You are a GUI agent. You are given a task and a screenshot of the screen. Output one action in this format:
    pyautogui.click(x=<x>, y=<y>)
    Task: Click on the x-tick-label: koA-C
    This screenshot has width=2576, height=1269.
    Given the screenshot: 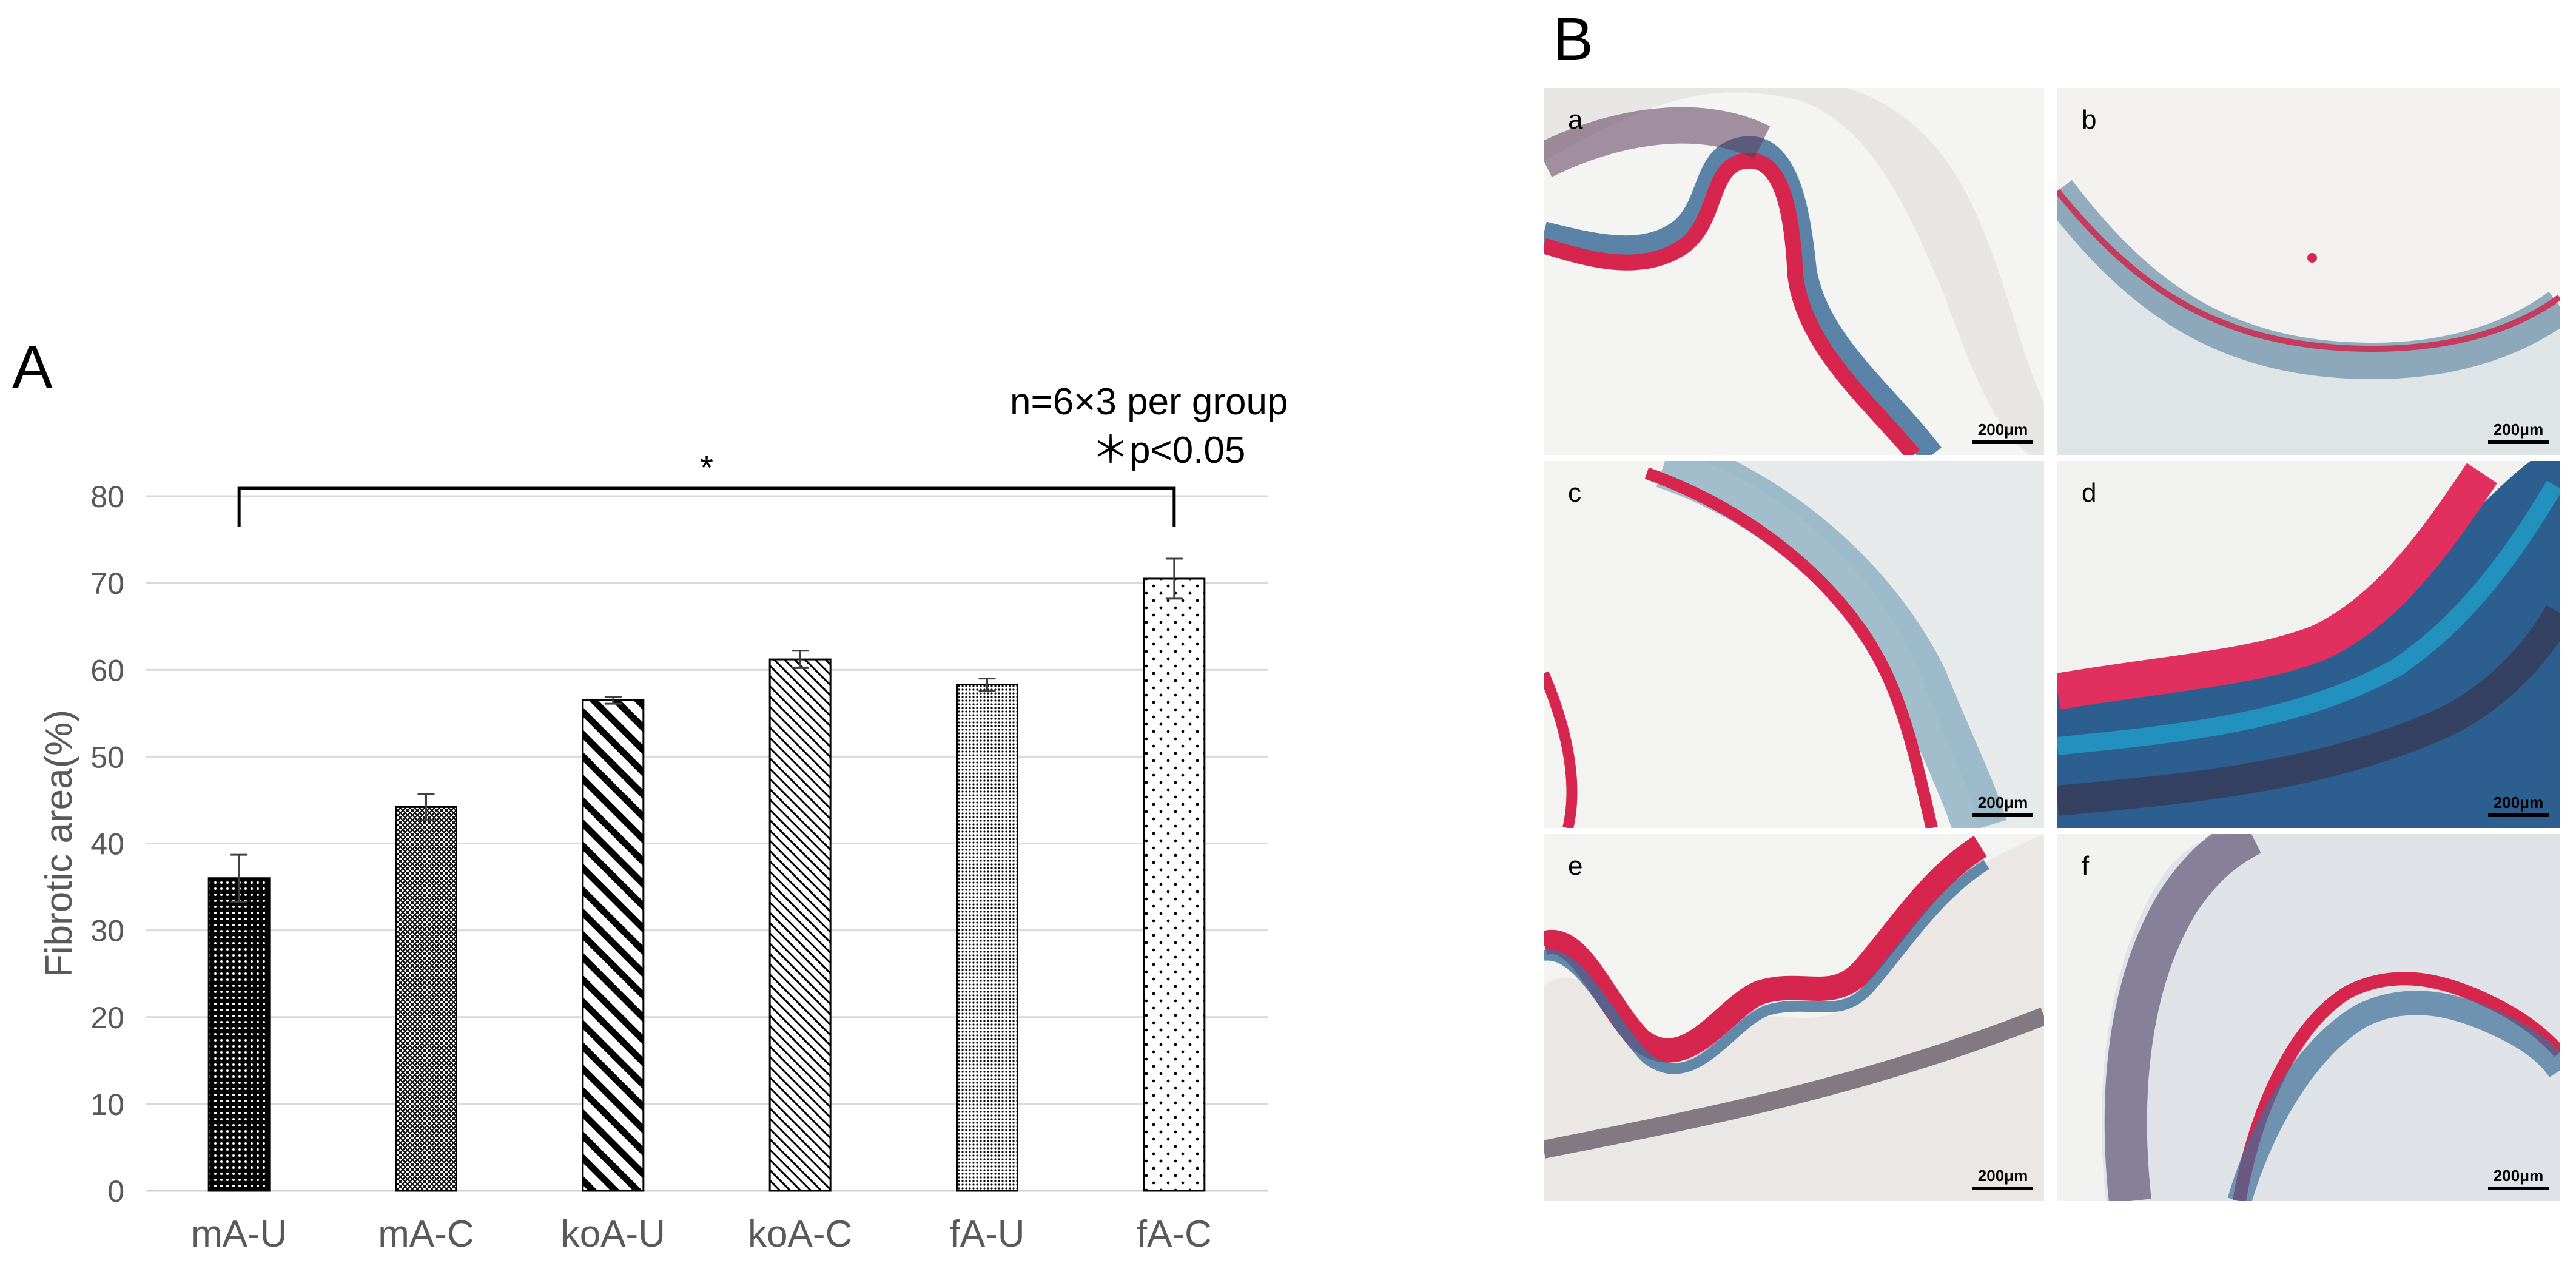 What is the action you would take?
    pyautogui.click(x=800, y=1234)
    